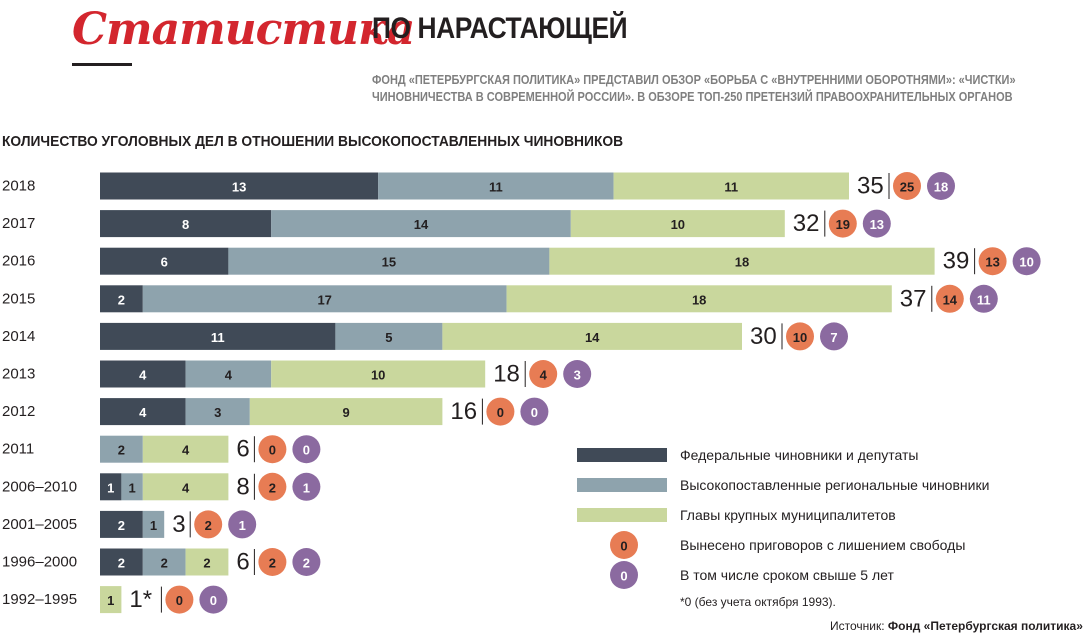 The image size is (1092, 635). I want to click on over5-circle-label: 0, so click(213, 600).